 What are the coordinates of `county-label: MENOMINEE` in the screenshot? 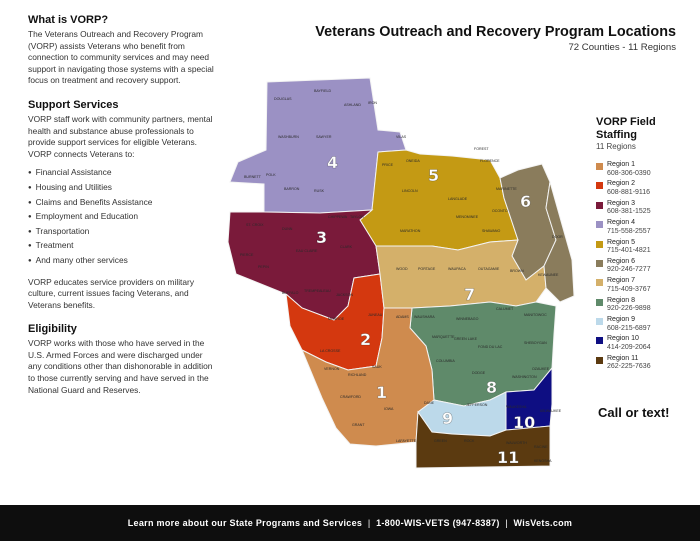 It's located at (467, 217).